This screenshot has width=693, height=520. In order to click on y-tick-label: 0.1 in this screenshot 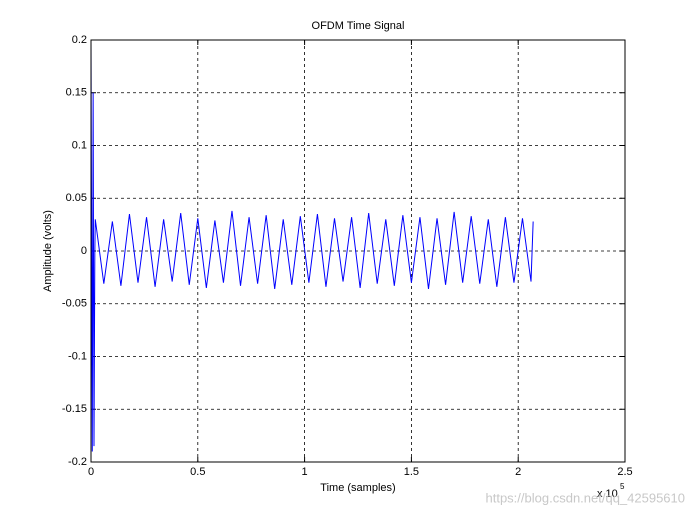, I will do `click(79, 145)`.